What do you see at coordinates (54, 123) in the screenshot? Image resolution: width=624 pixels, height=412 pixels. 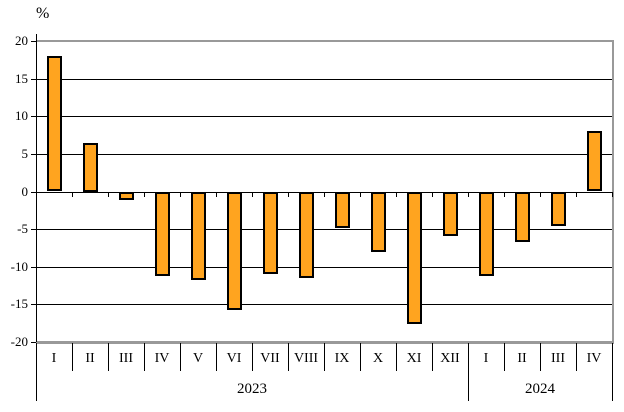 I see `bar-I-2023` at bounding box center [54, 123].